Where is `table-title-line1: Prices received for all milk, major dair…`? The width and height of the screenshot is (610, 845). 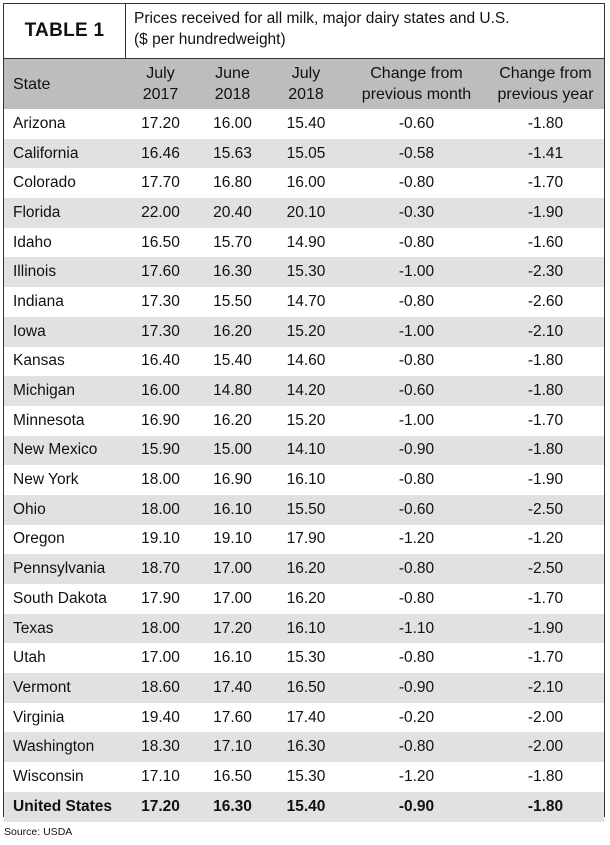
table-title-line1: Prices received for all milk, major dair… is located at coordinates (322, 18).